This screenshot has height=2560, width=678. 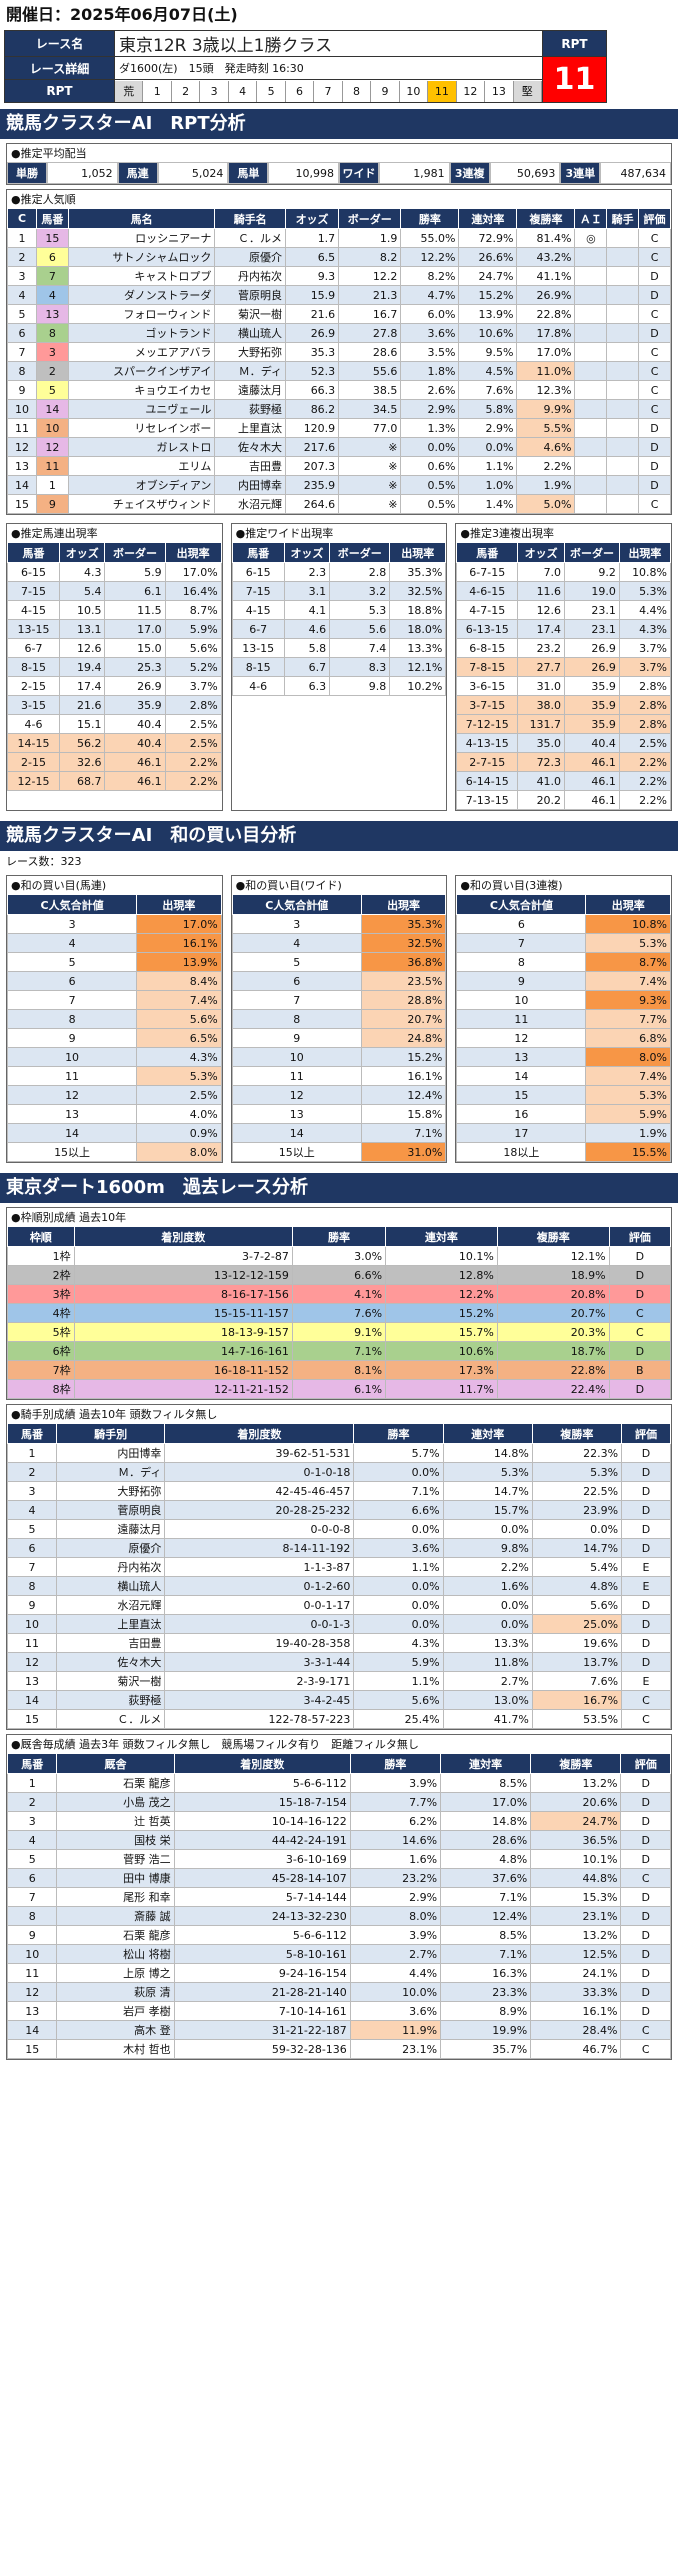 What do you see at coordinates (141, 218) in the screenshot?
I see `column-header: 馬名` at bounding box center [141, 218].